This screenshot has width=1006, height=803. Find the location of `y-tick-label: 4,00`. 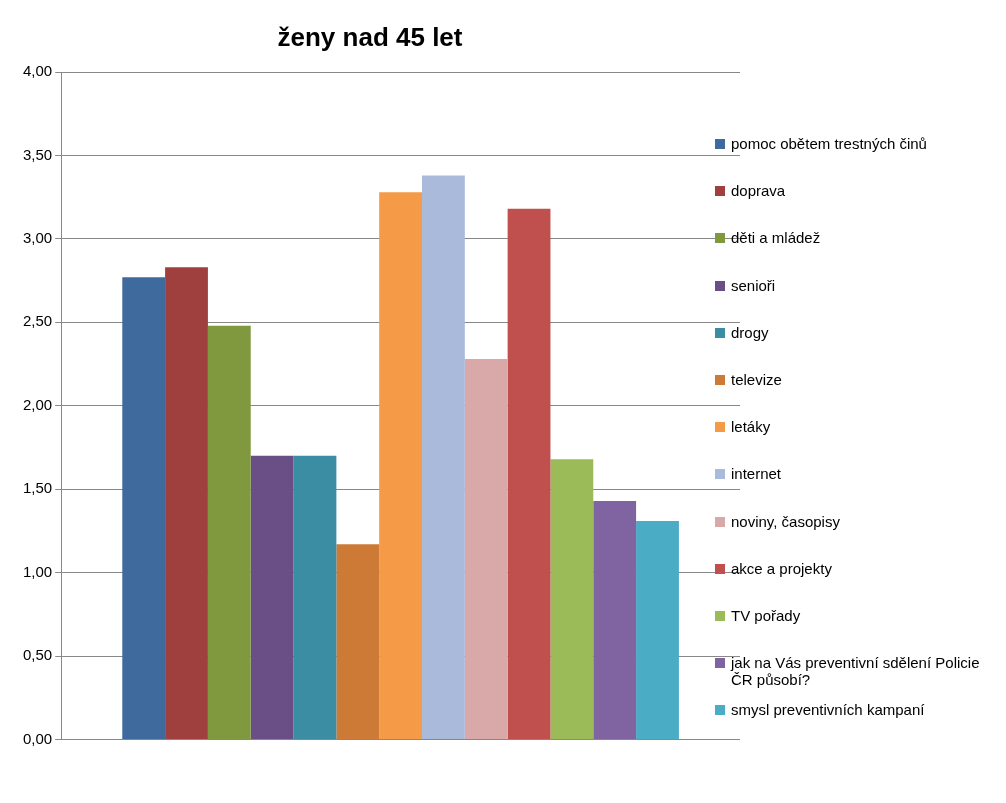

y-tick-label: 4,00 is located at coordinates (37, 71).